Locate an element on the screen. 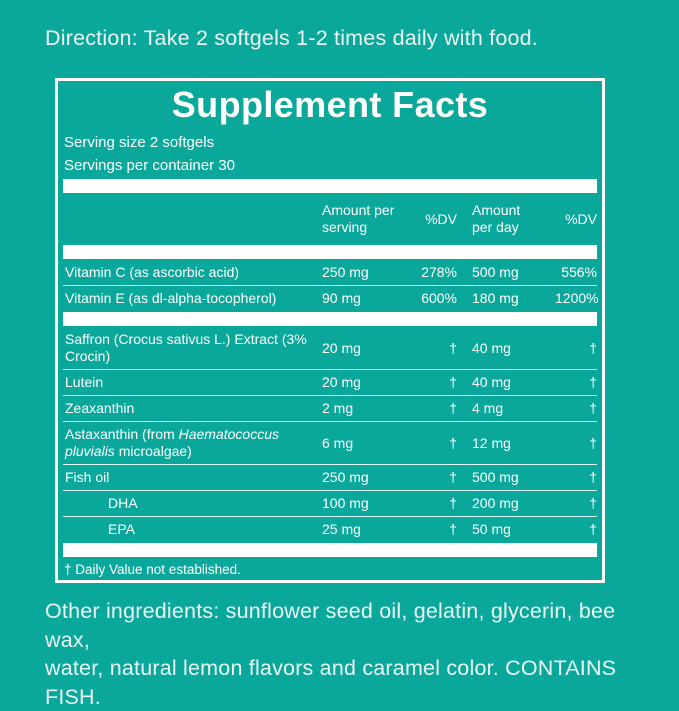 This screenshot has width=679, height=711. ingredient-name-italic-part: Haematococcus pluvialis is located at coordinates (172, 443).